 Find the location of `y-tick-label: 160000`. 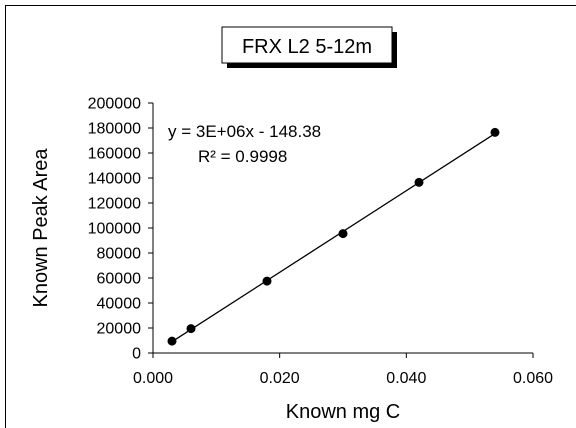

y-tick-label: 160000 is located at coordinates (114, 154).